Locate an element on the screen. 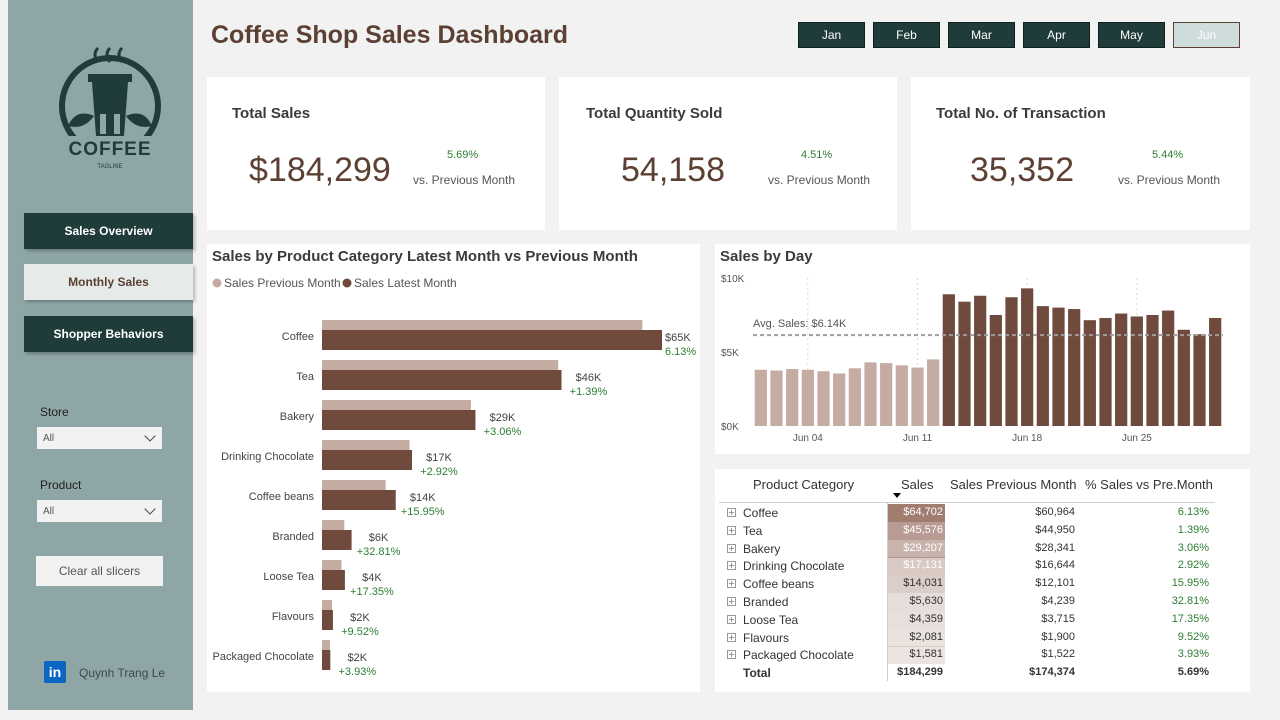 This screenshot has height=720, width=1280. cell-pct-change: 17.35% is located at coordinates (1190, 618).